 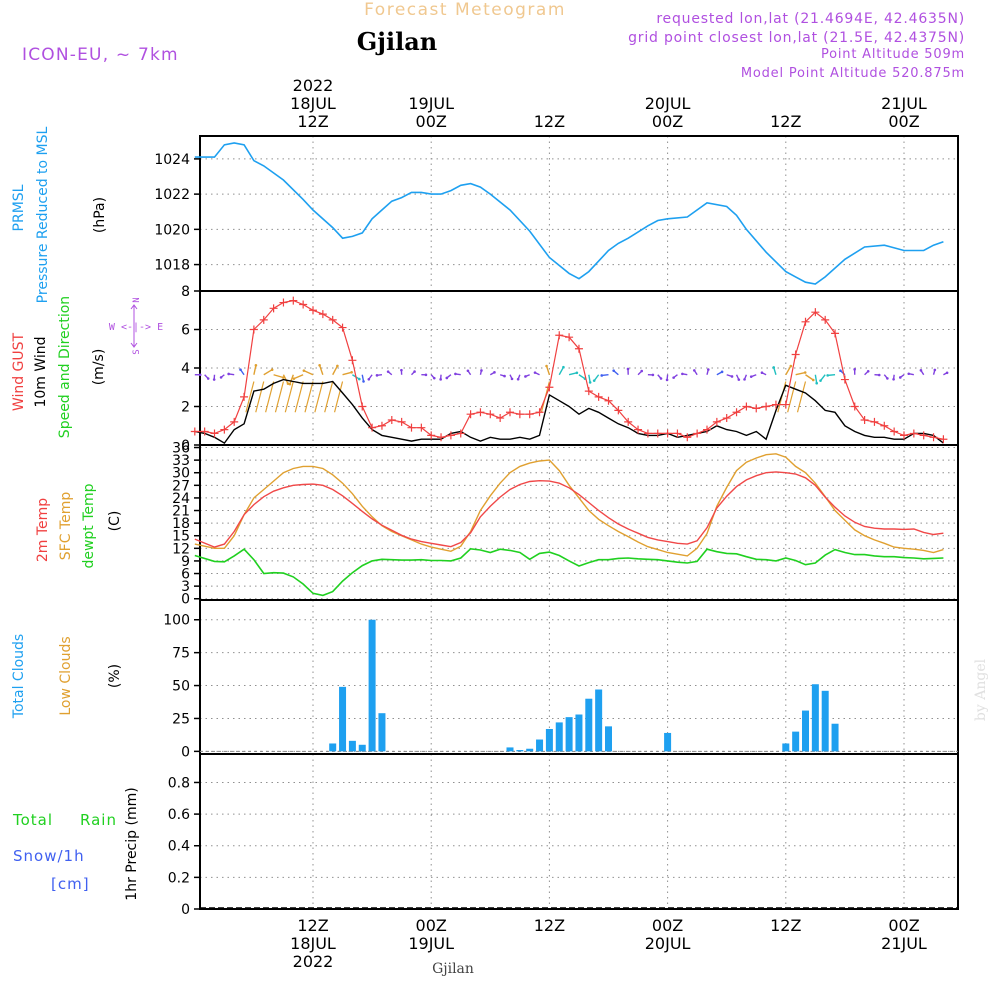 I want to click on temp-tick-label: 3, so click(x=185, y=587).